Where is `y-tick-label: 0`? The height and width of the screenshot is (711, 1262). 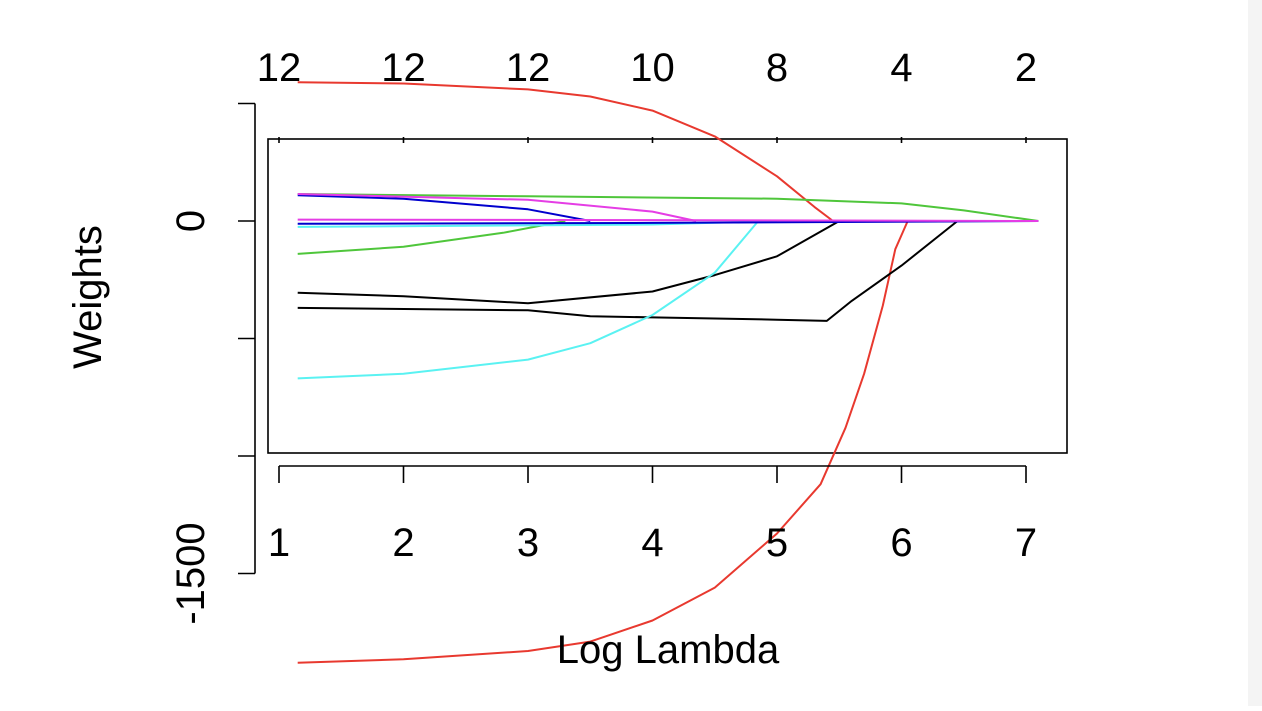
y-tick-label: 0 is located at coordinates (191, 221).